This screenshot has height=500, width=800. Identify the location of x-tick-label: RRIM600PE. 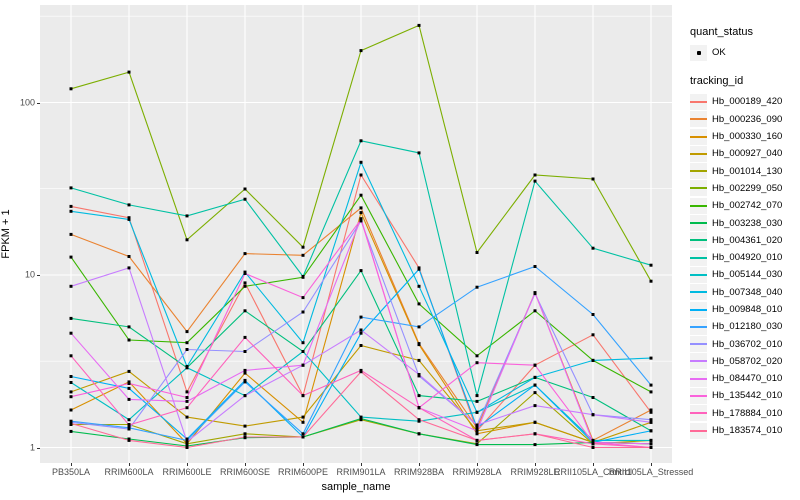
(303, 472).